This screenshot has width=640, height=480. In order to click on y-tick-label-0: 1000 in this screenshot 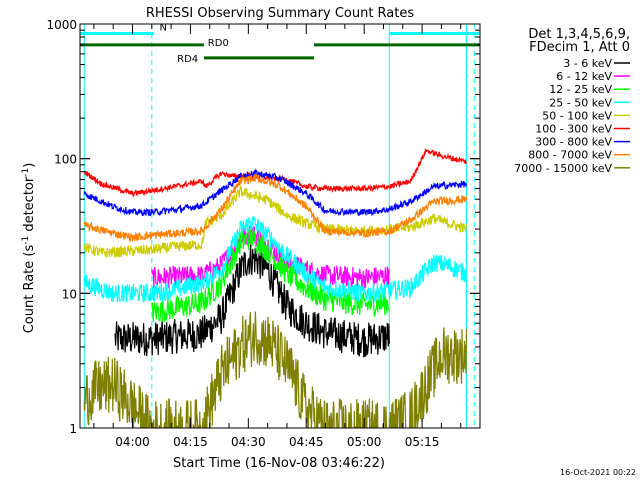, I will do `click(61, 25)`.